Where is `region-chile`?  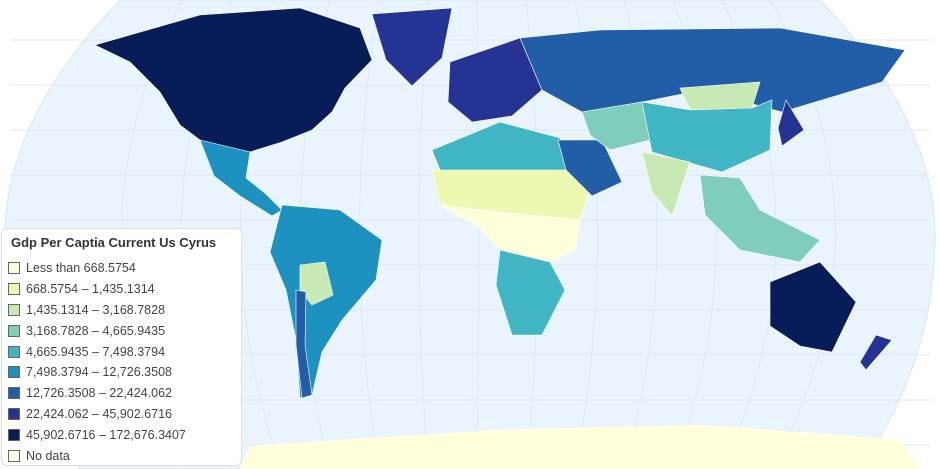 region-chile is located at coordinates (304, 344).